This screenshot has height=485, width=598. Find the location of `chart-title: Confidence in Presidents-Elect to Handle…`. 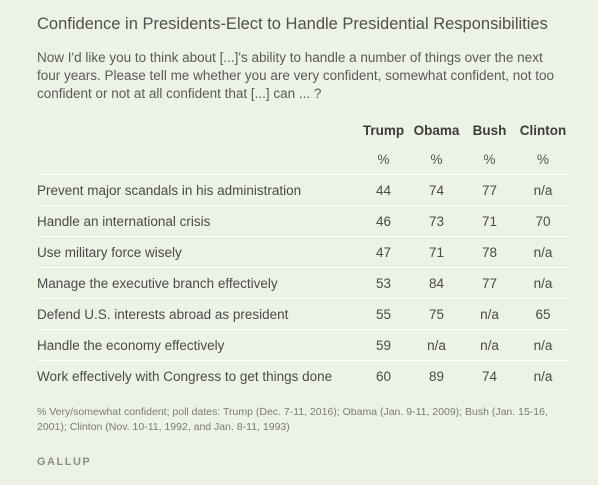

chart-title: Confidence in Presidents-Elect to Handle… is located at coordinates (292, 24).